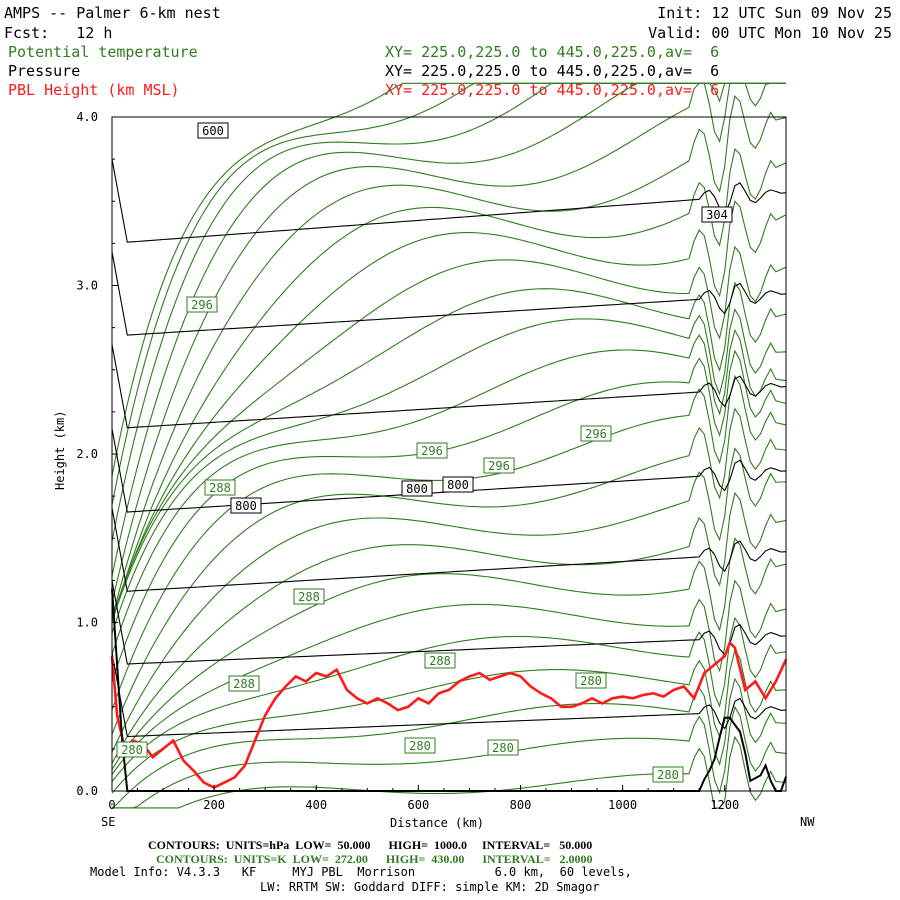 This screenshot has width=900, height=900. What do you see at coordinates (807, 822) in the screenshot?
I see `nw-label: NW` at bounding box center [807, 822].